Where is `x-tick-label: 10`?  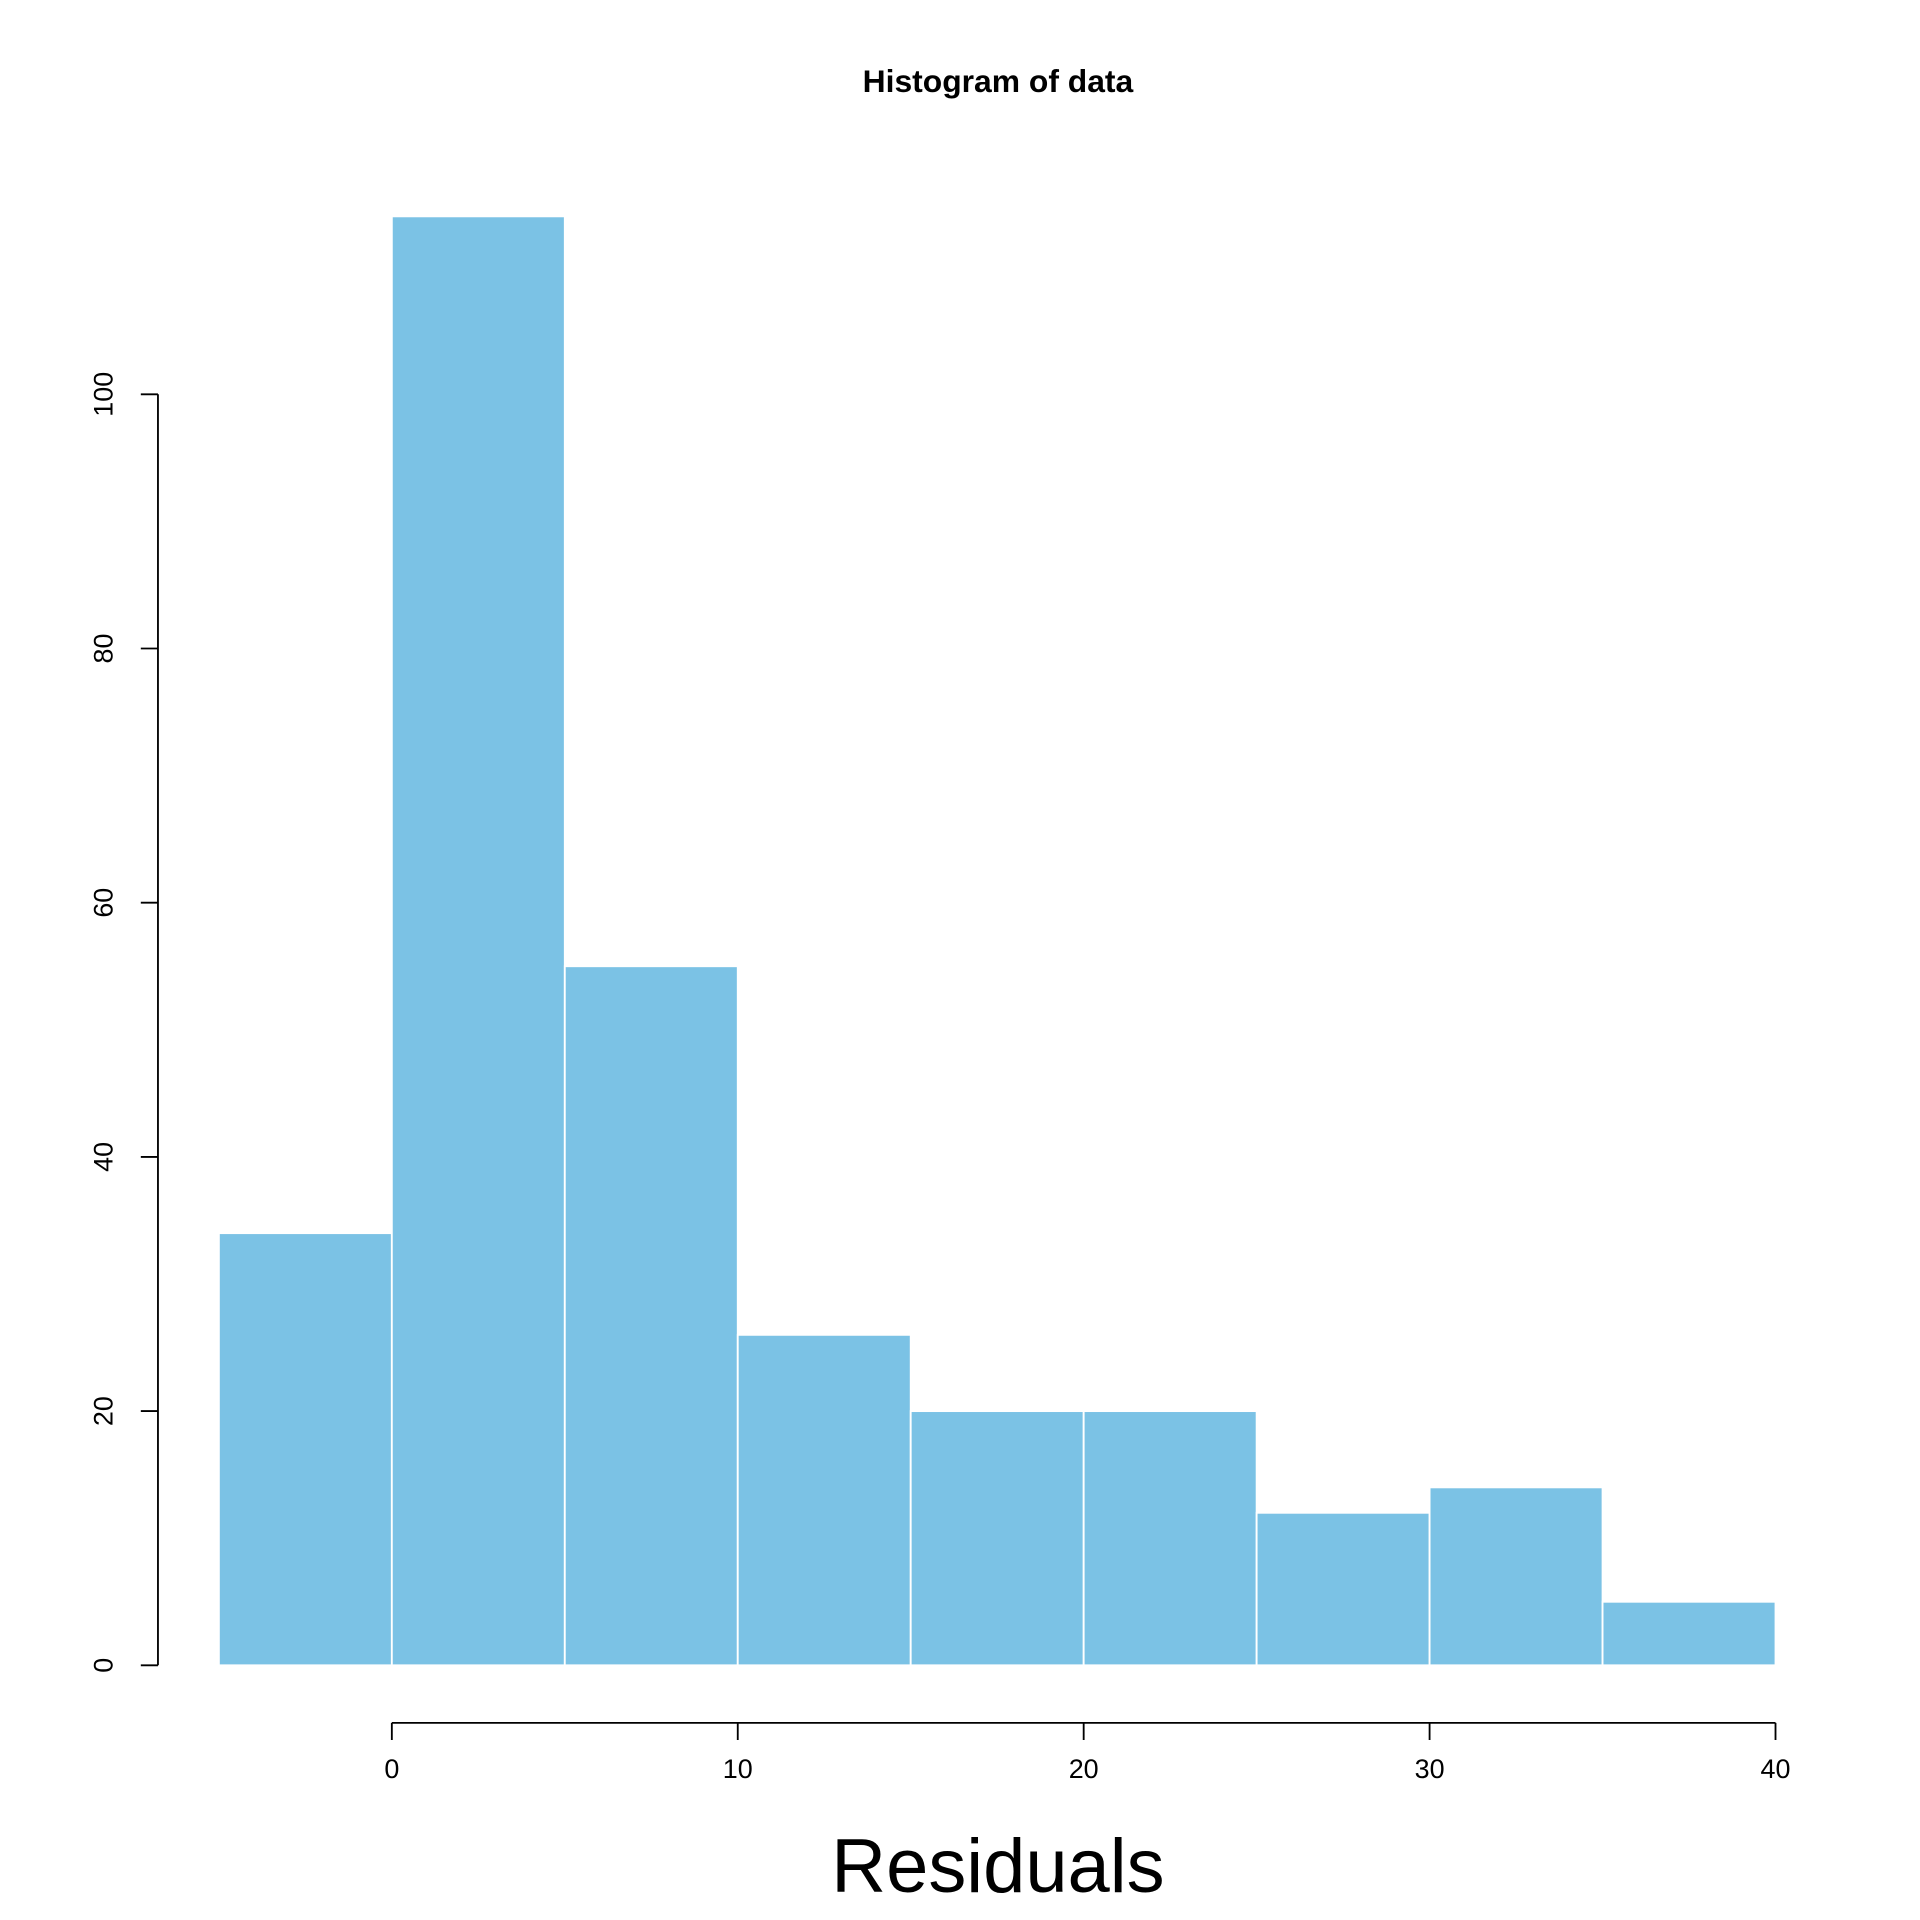
x-tick-label: 10 is located at coordinates (738, 1769).